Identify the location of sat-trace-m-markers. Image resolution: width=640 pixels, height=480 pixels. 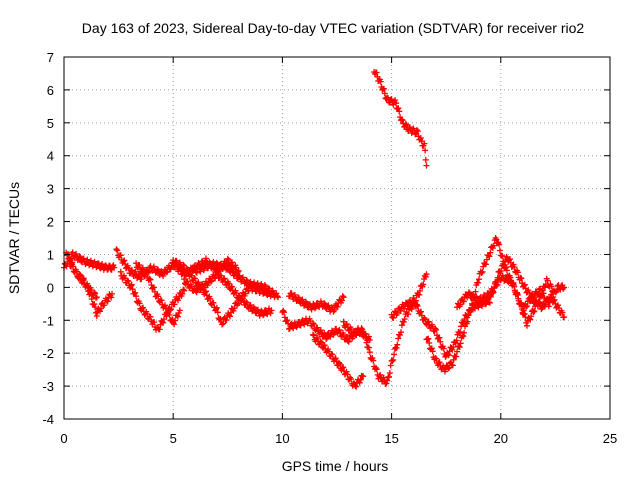
(385, 329).